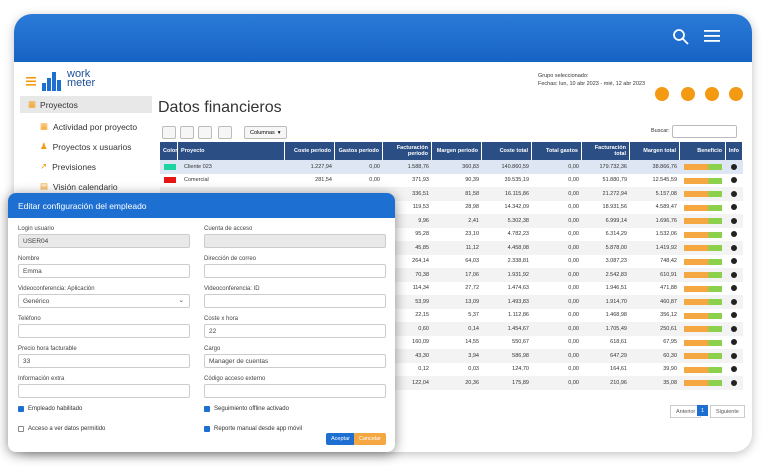 The image size is (768, 466). I want to click on checkbox: Reporte manual desde app móvil, so click(253, 429).